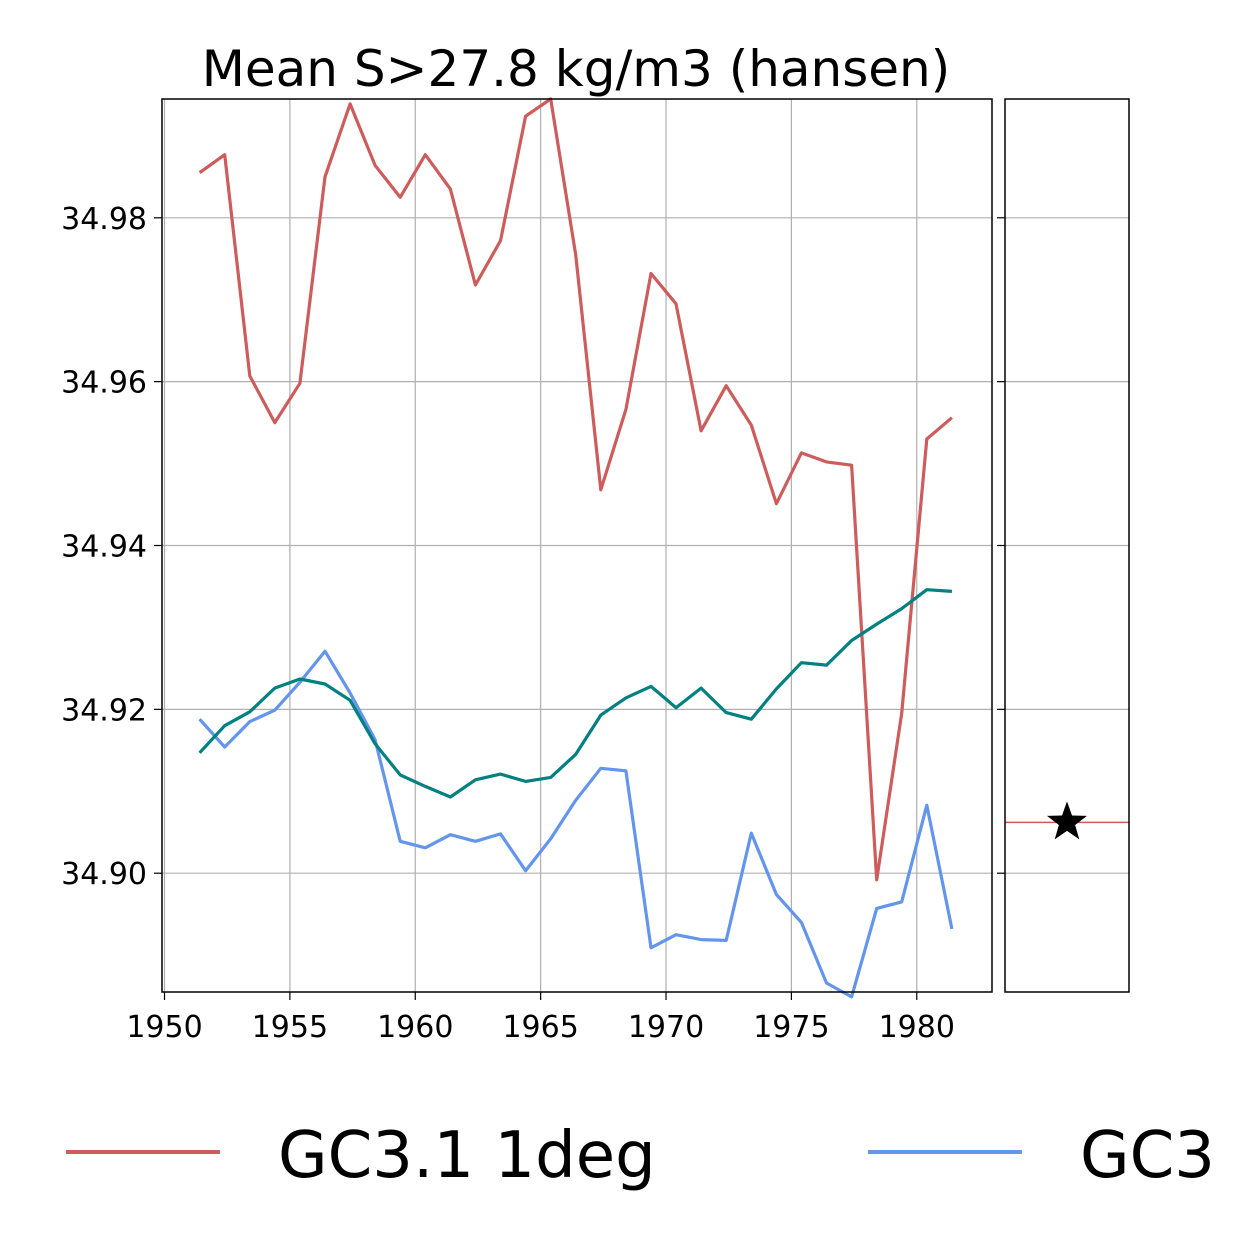  I want to click on x-tick-label: 1975, so click(791, 1027).